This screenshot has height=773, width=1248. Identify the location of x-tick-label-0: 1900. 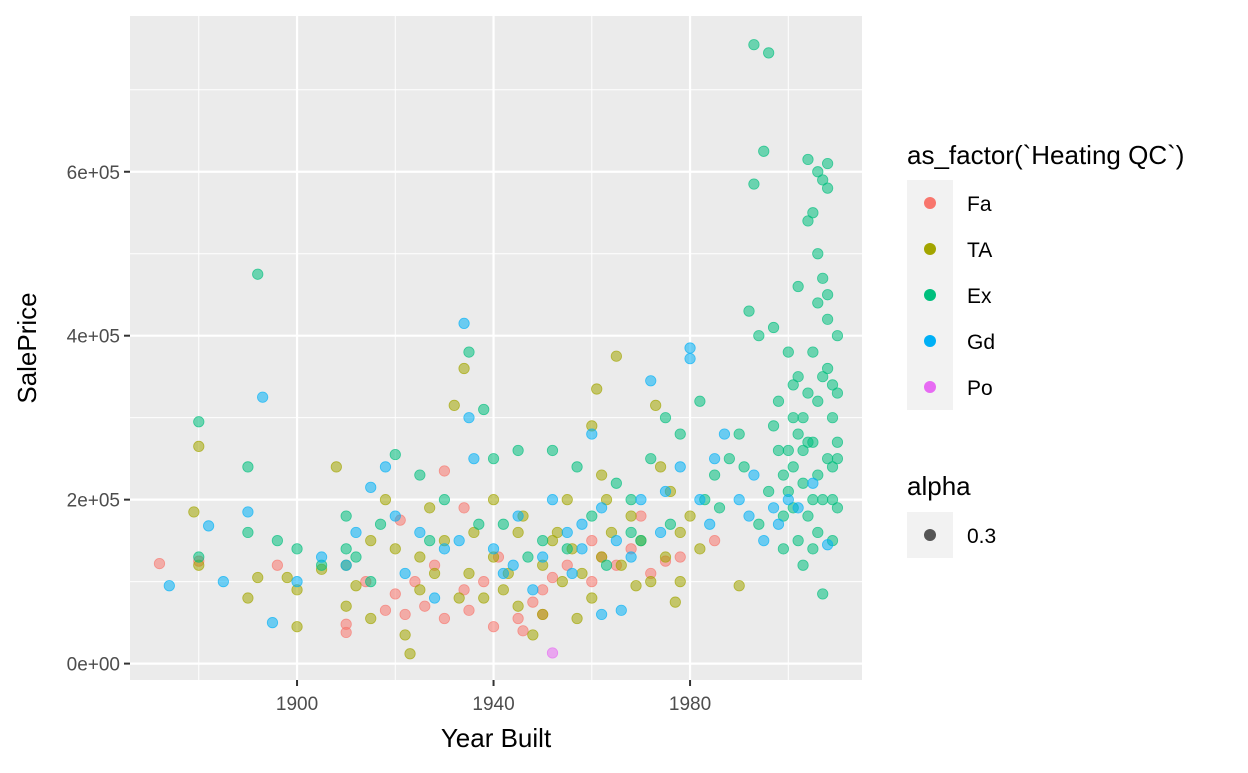
(297, 704).